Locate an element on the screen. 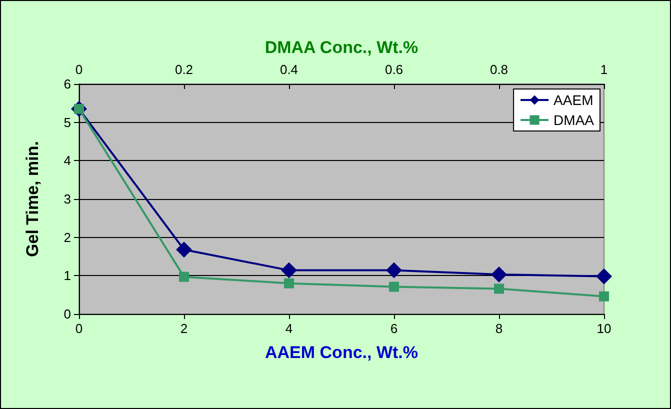 The width and height of the screenshot is (671, 409). y-tick-label: 0 is located at coordinates (67, 314).